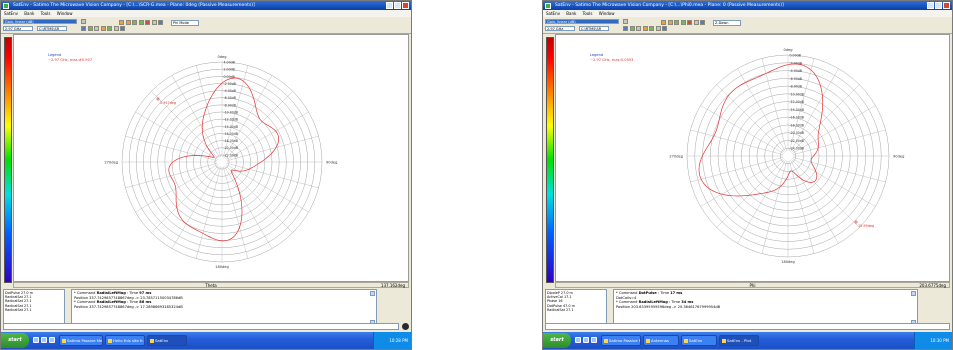  Describe the element at coordinates (752, 285) in the screenshot. I see `status-axis-label: Phi` at that location.